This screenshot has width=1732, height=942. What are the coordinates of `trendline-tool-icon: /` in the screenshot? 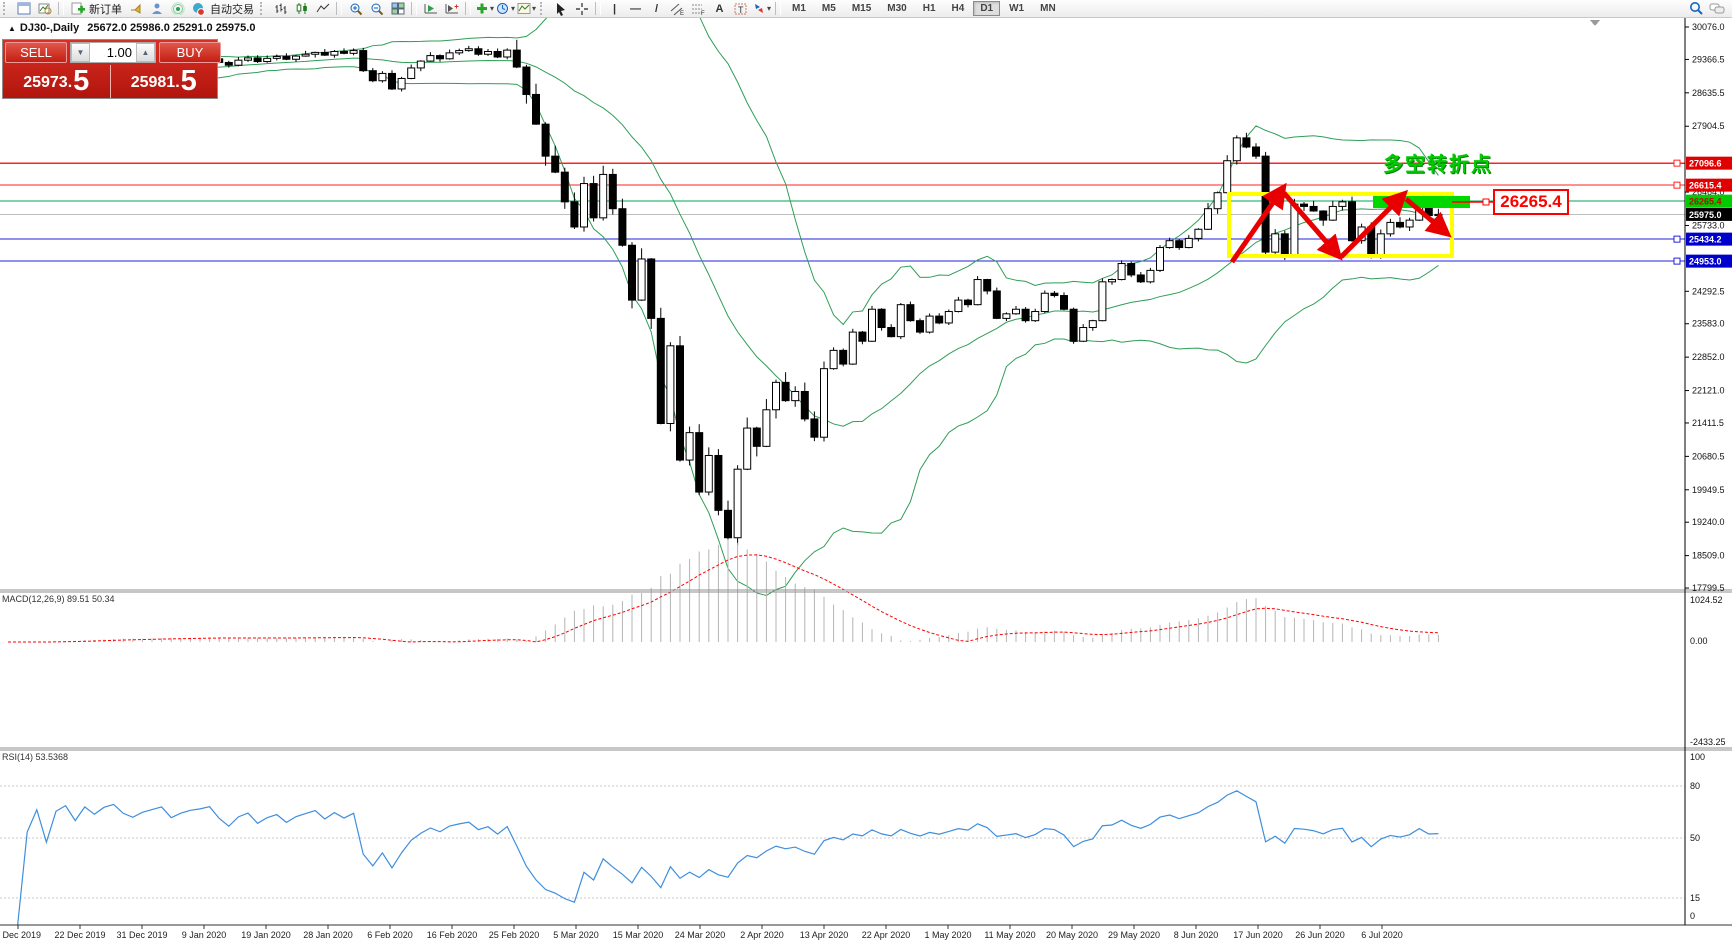 It's located at (656, 8).